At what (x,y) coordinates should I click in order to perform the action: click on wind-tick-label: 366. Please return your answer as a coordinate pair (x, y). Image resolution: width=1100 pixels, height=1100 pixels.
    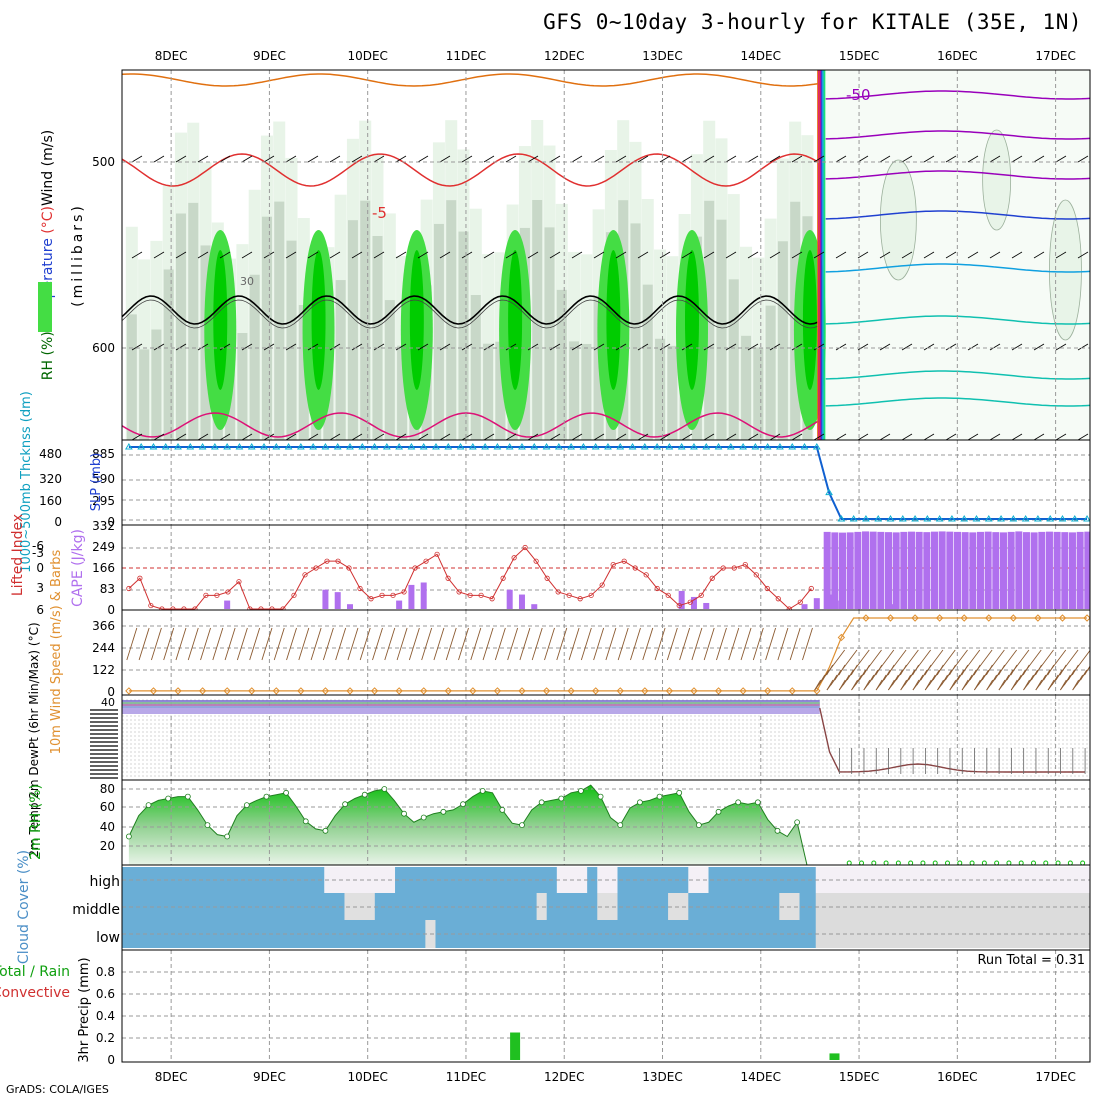
    Looking at the image, I should click on (103, 626).